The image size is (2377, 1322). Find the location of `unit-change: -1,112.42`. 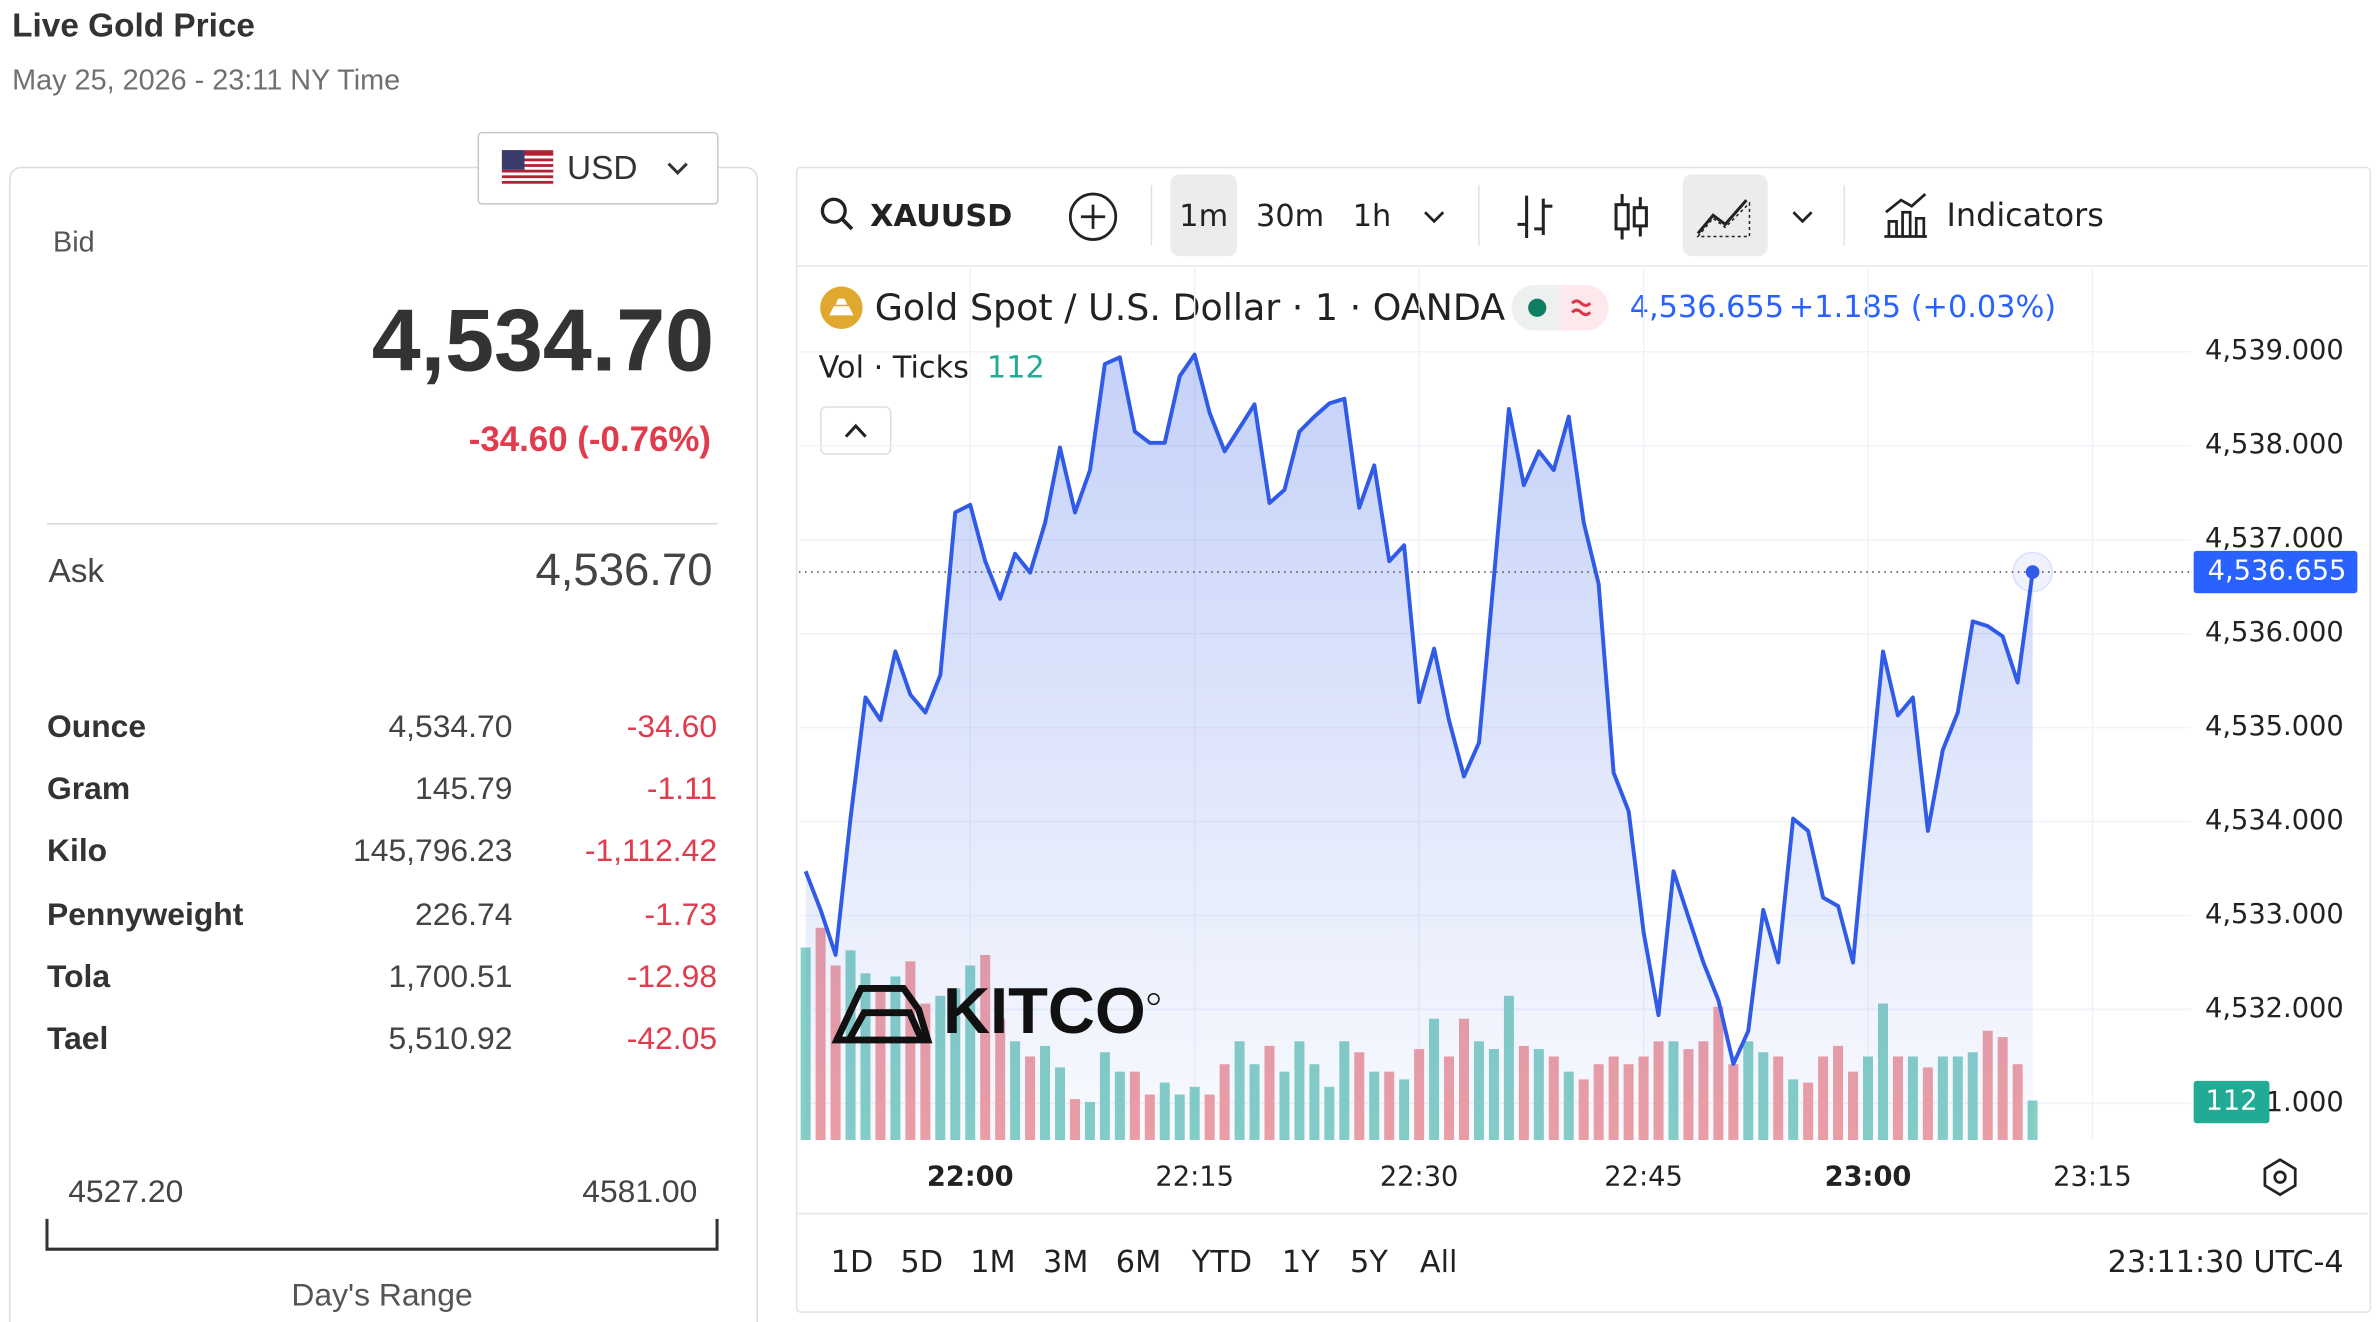

unit-change: -1,112.42 is located at coordinates (651, 851).